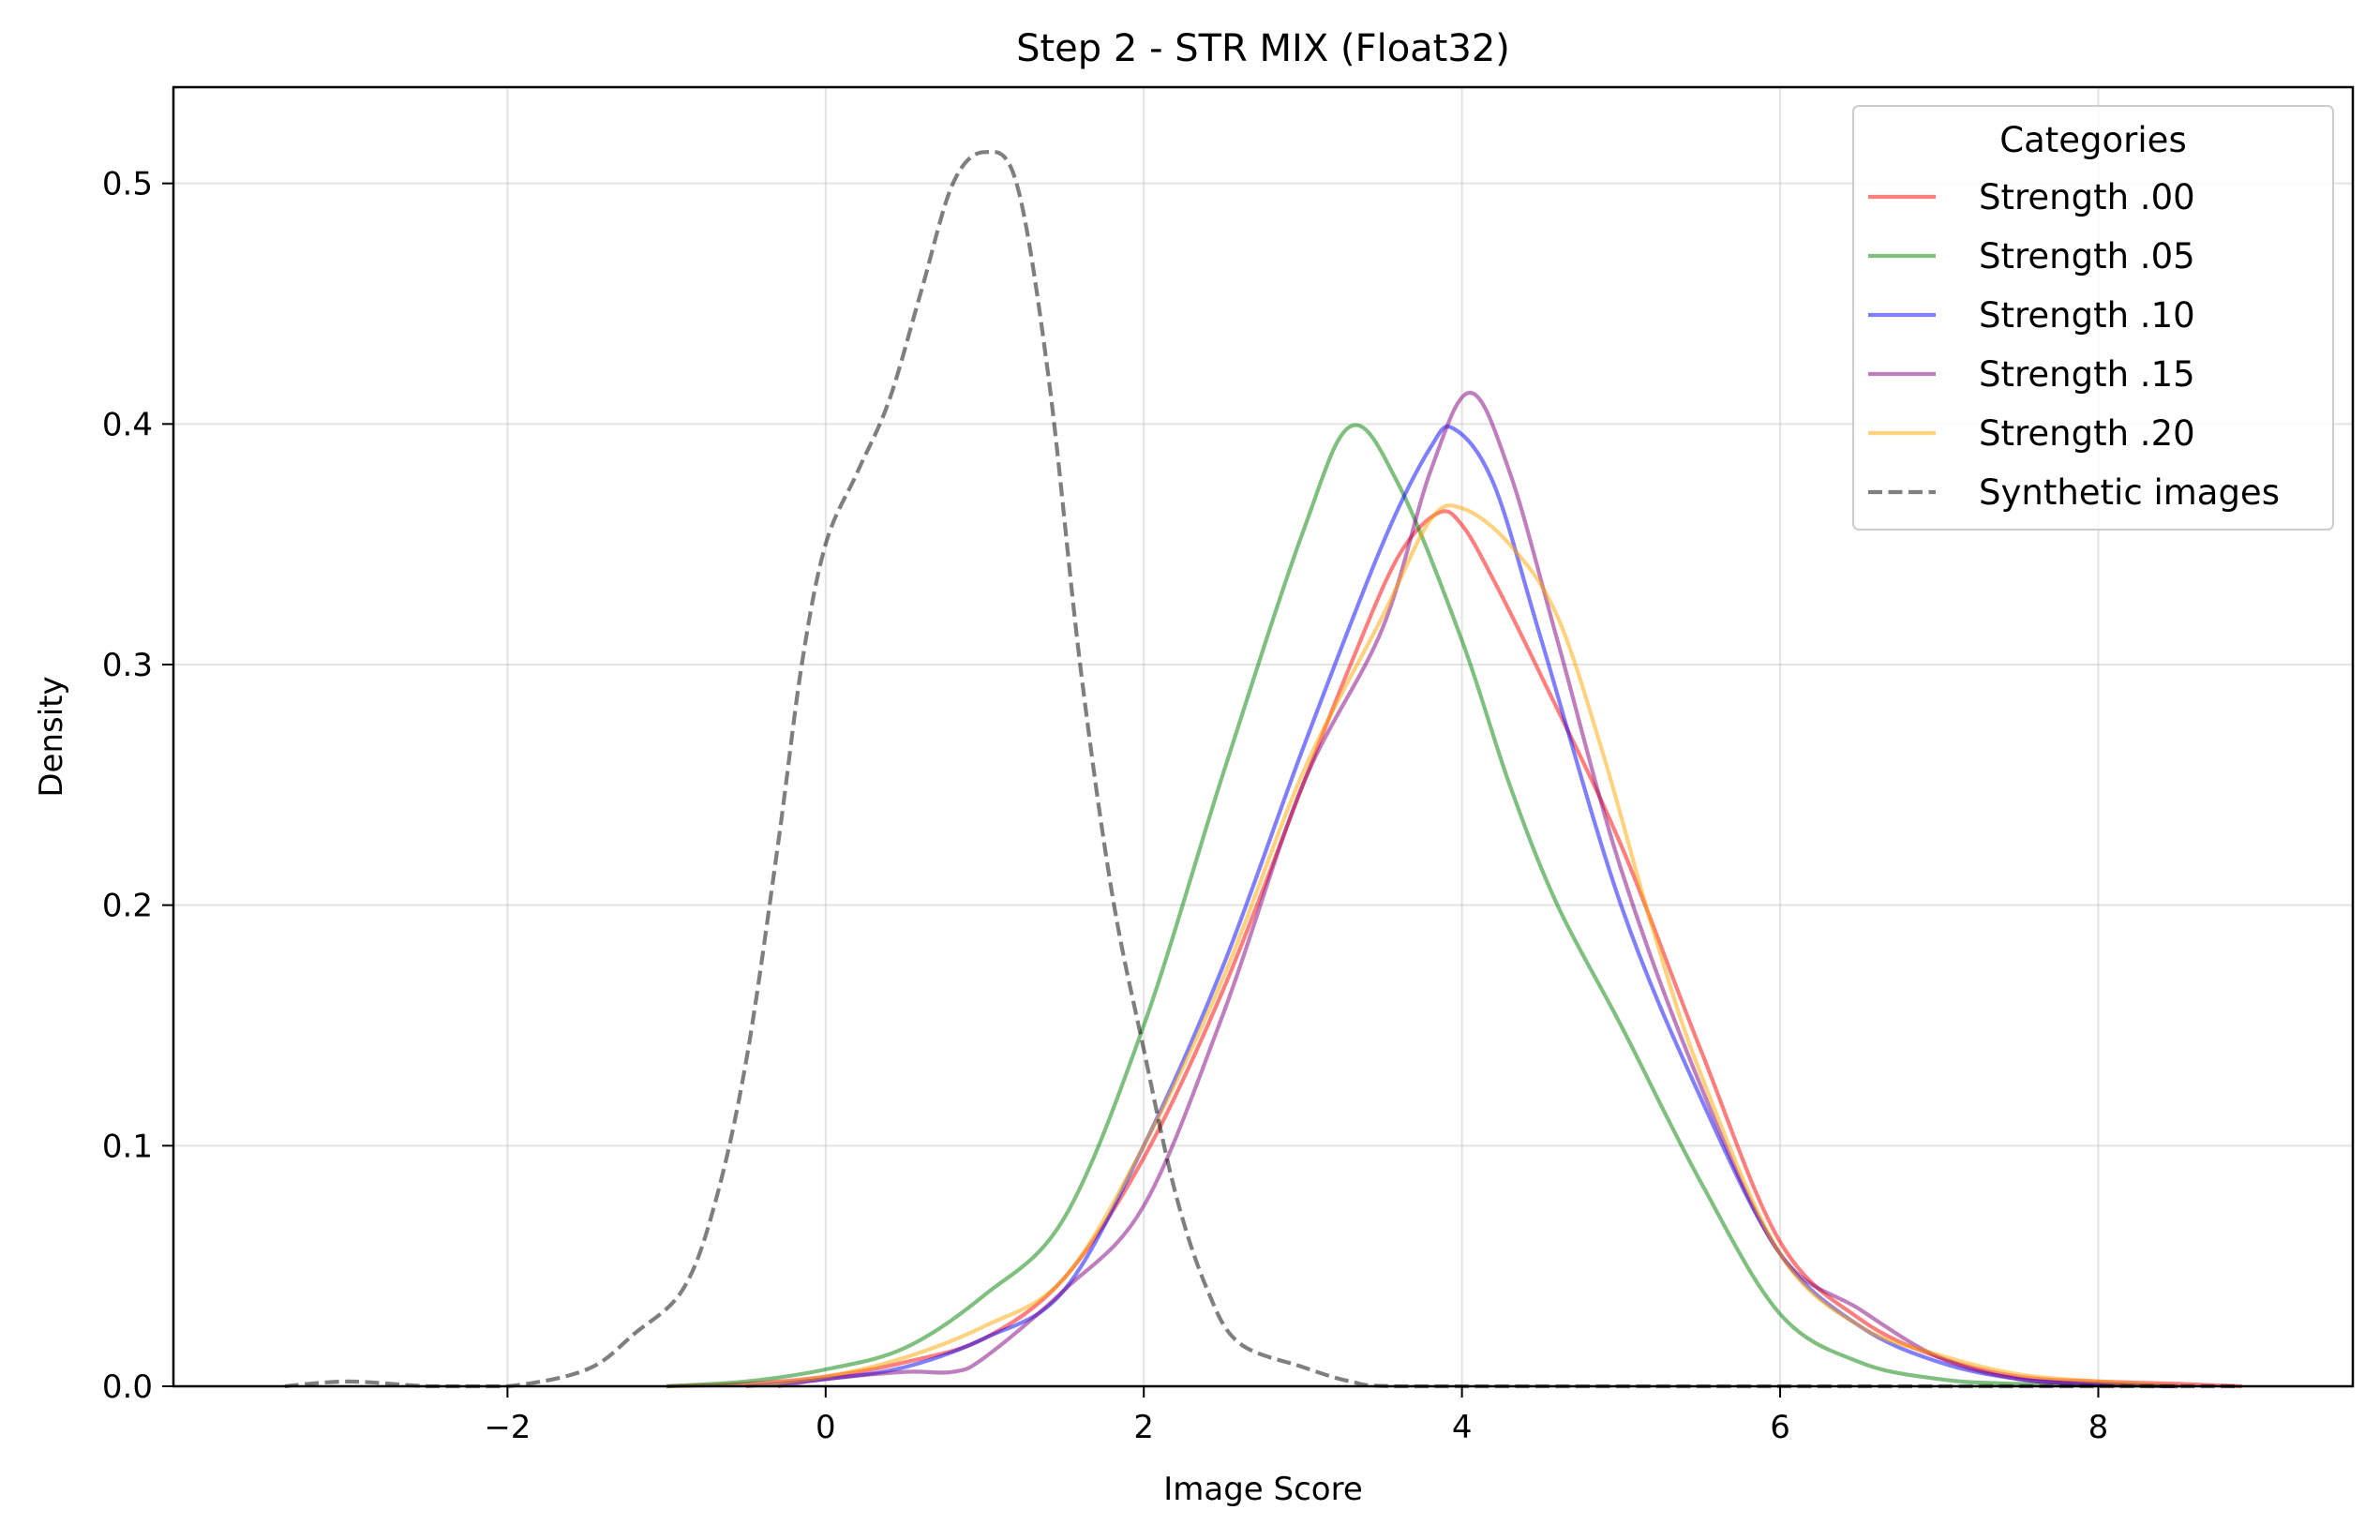 Image resolution: width=2380 pixels, height=1540 pixels. Describe the element at coordinates (127, 1146) in the screenshot. I see `y-tick-label: 0.1` at that location.